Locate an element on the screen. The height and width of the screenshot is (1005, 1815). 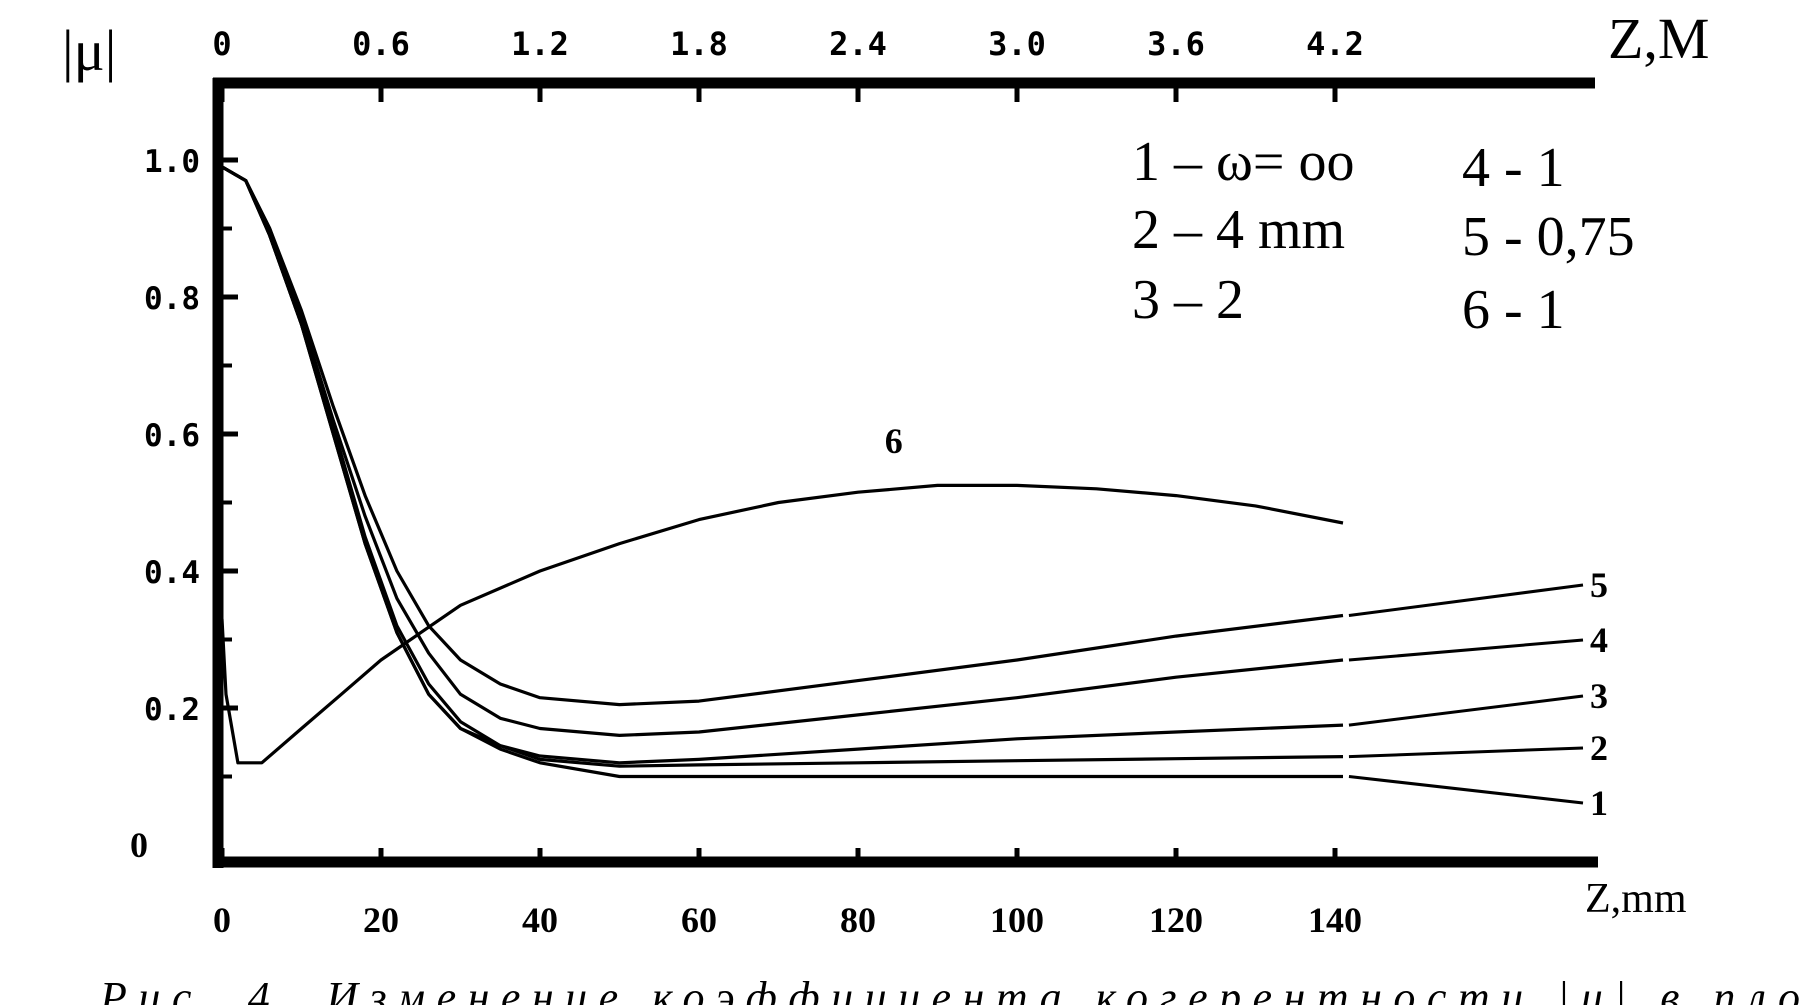
x-top-tick-label: 0 is located at coordinates (221, 44).